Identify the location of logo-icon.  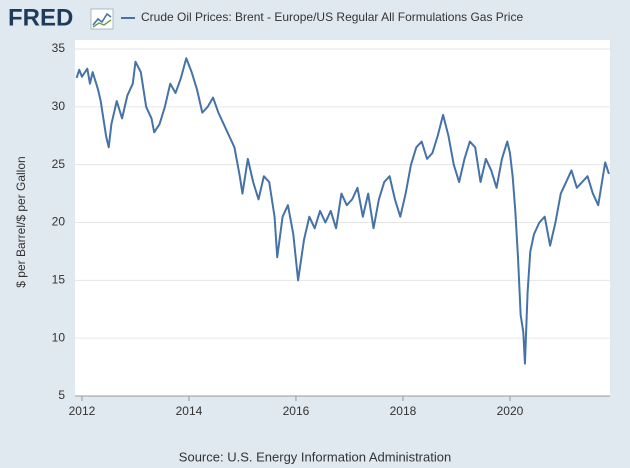
(102, 19).